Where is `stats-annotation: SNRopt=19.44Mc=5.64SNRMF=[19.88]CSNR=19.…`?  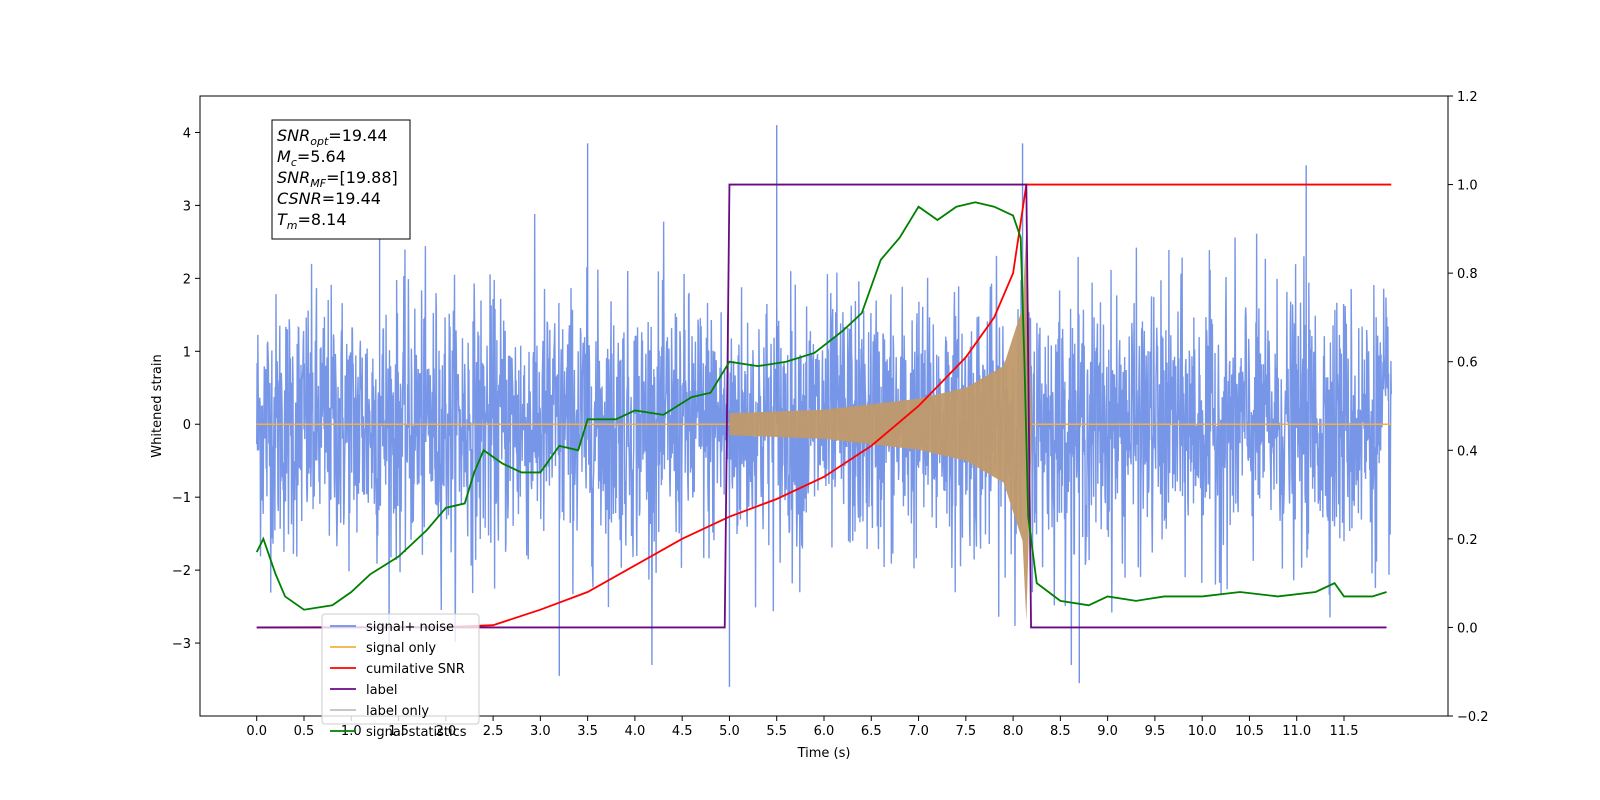
stats-annotation: SNRopt=19.44Mc=5.64SNRMF=[19.88]CSNR=19.… is located at coordinates (341, 179).